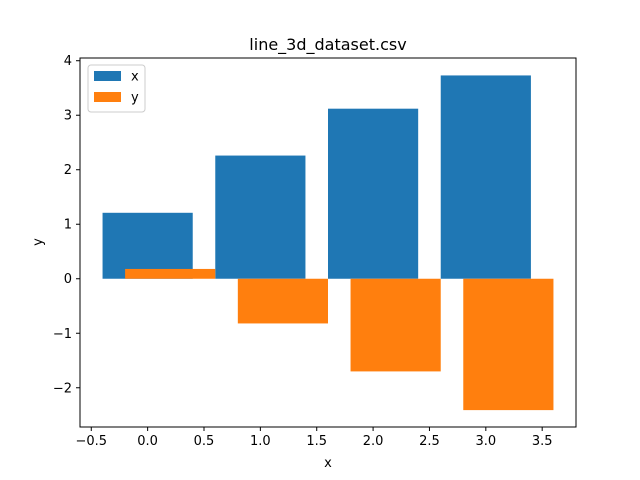 This screenshot has width=640, height=480. Describe the element at coordinates (135, 77) in the screenshot. I see `legend-label-x: x` at that location.